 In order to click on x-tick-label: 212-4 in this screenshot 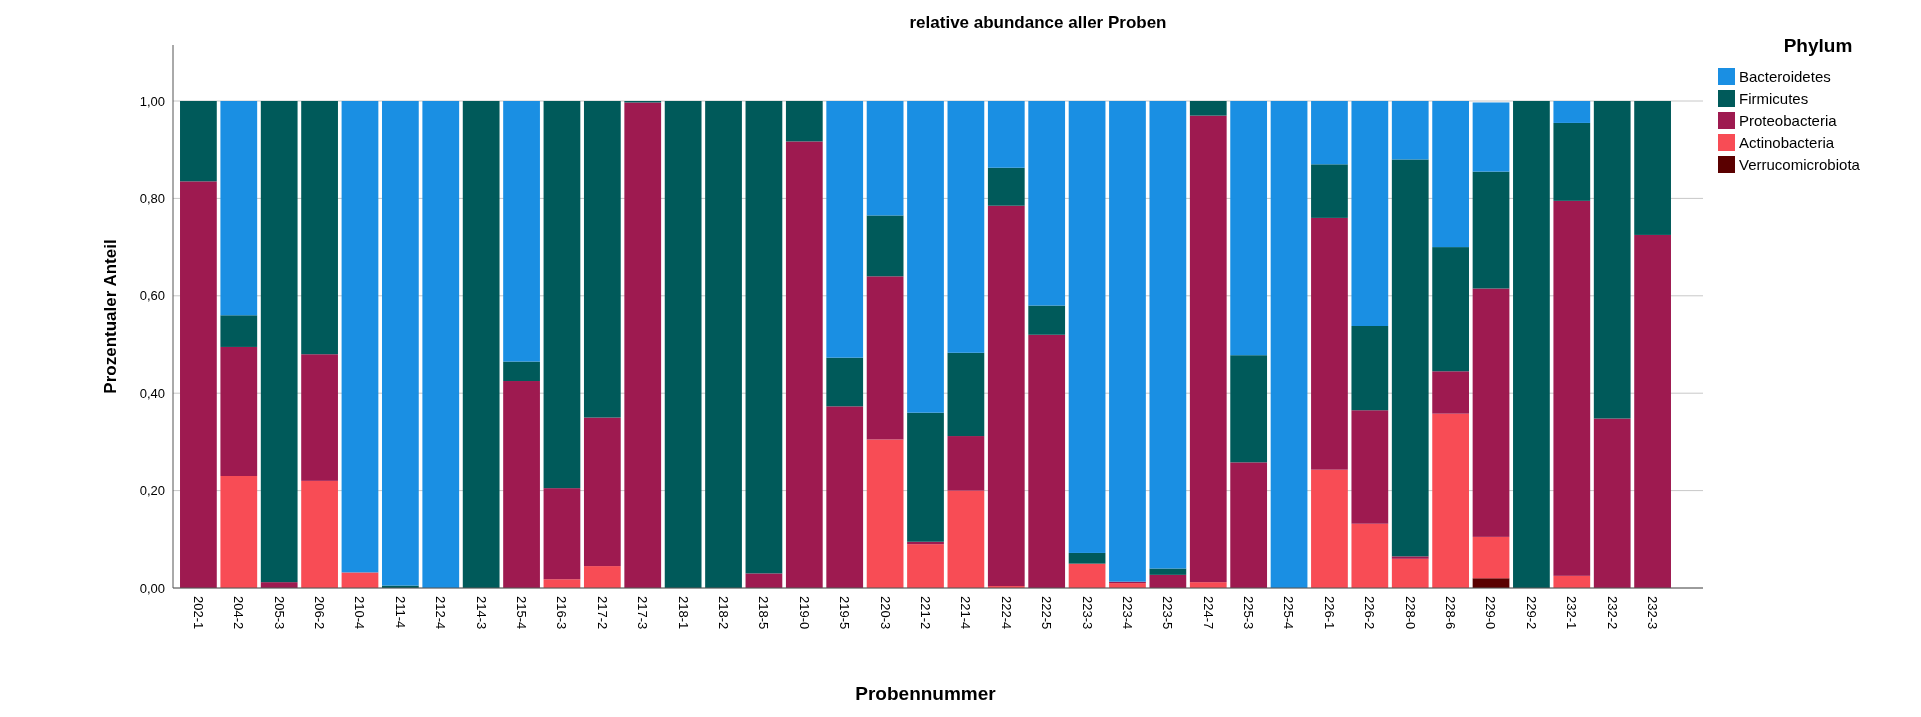, I will do `click(441, 613)`.